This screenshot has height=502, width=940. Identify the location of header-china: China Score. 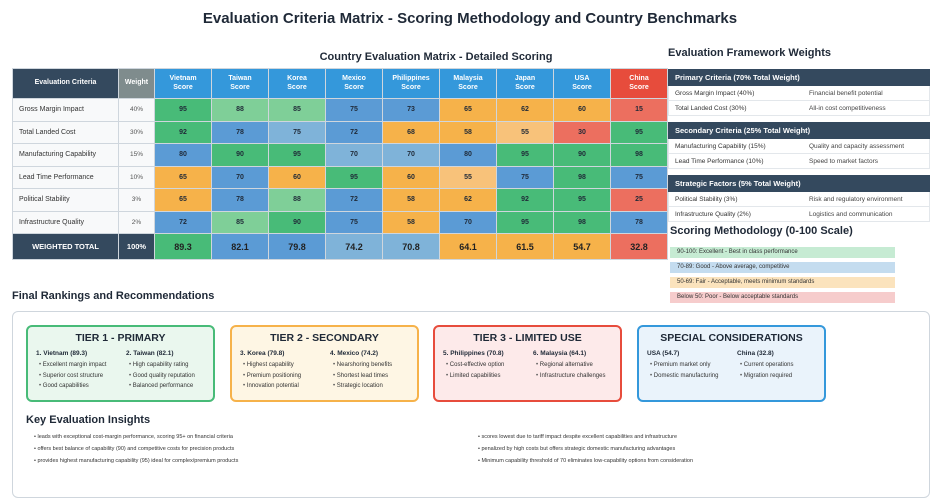
(639, 83).